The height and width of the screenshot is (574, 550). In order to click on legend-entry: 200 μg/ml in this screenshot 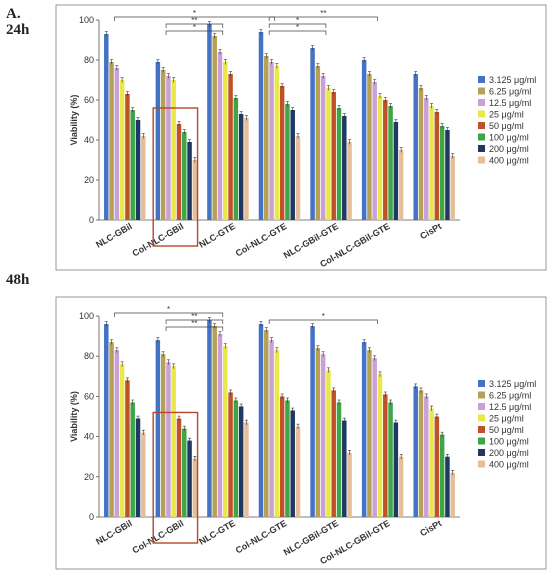, I will do `click(509, 149)`.